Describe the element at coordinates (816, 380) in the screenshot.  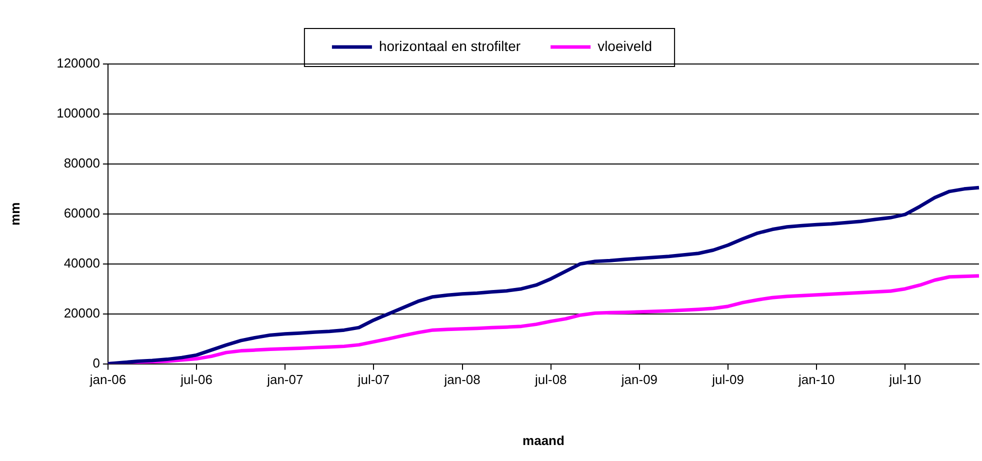
I see `x-tick-label: jan-10` at that location.